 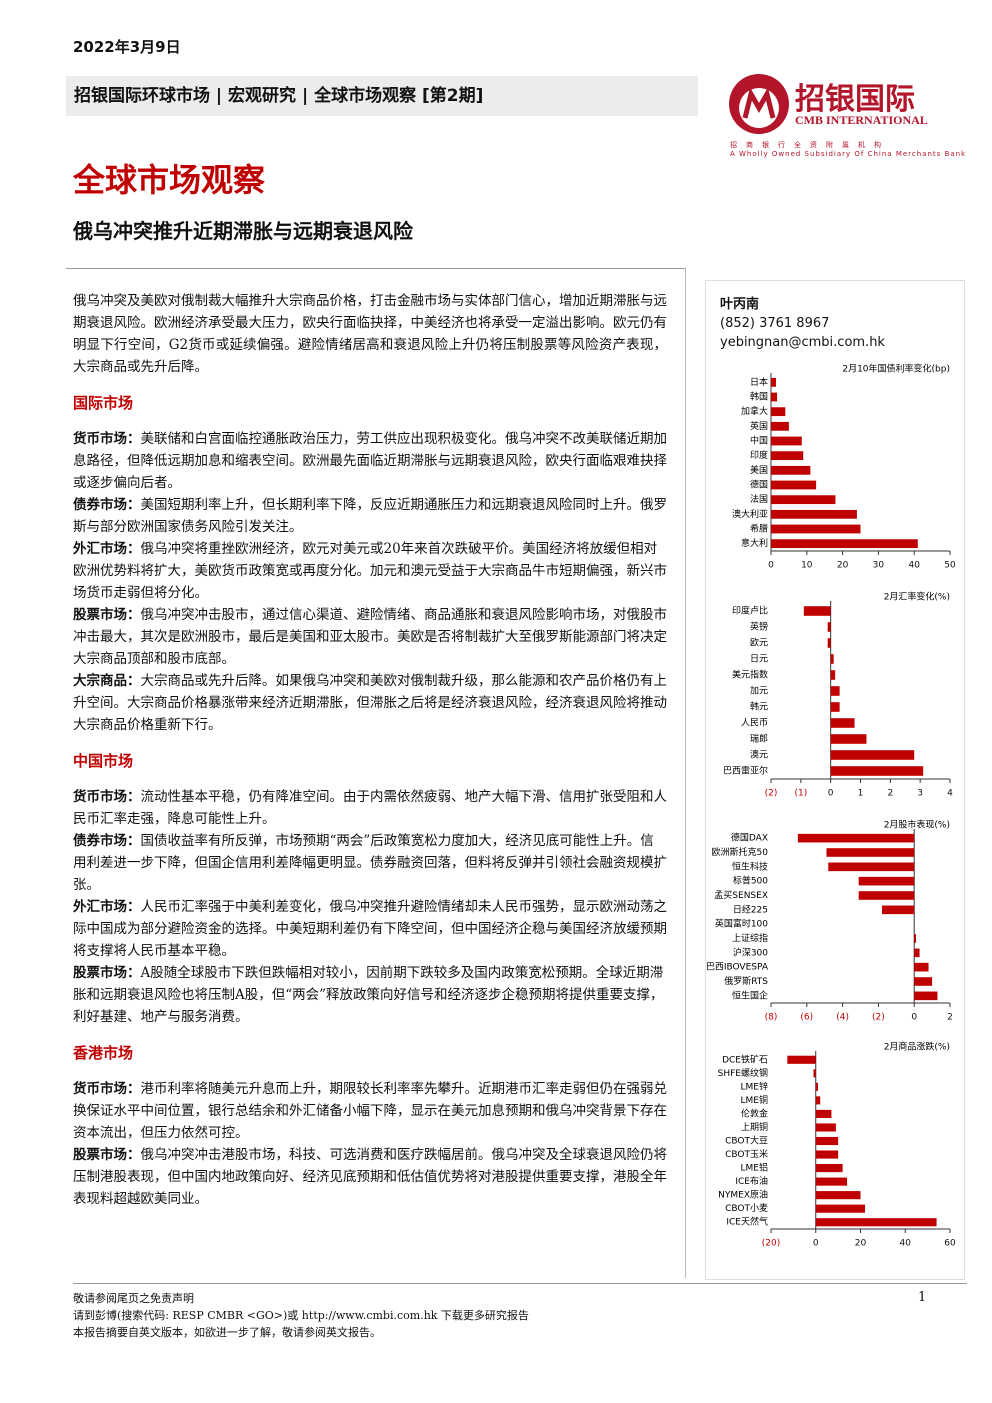 What do you see at coordinates (740, 852) in the screenshot?
I see `category-label: 欧洲斯托克50` at bounding box center [740, 852].